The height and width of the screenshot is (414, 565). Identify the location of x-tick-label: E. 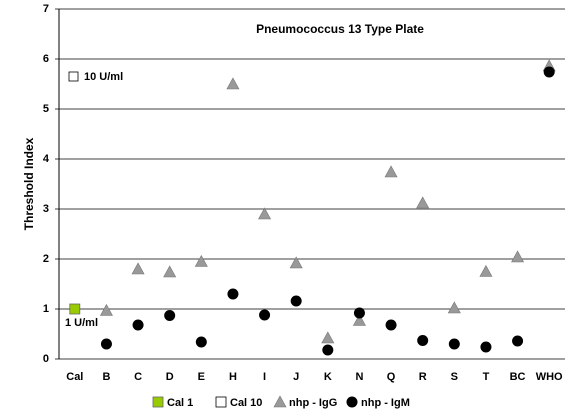
(201, 377).